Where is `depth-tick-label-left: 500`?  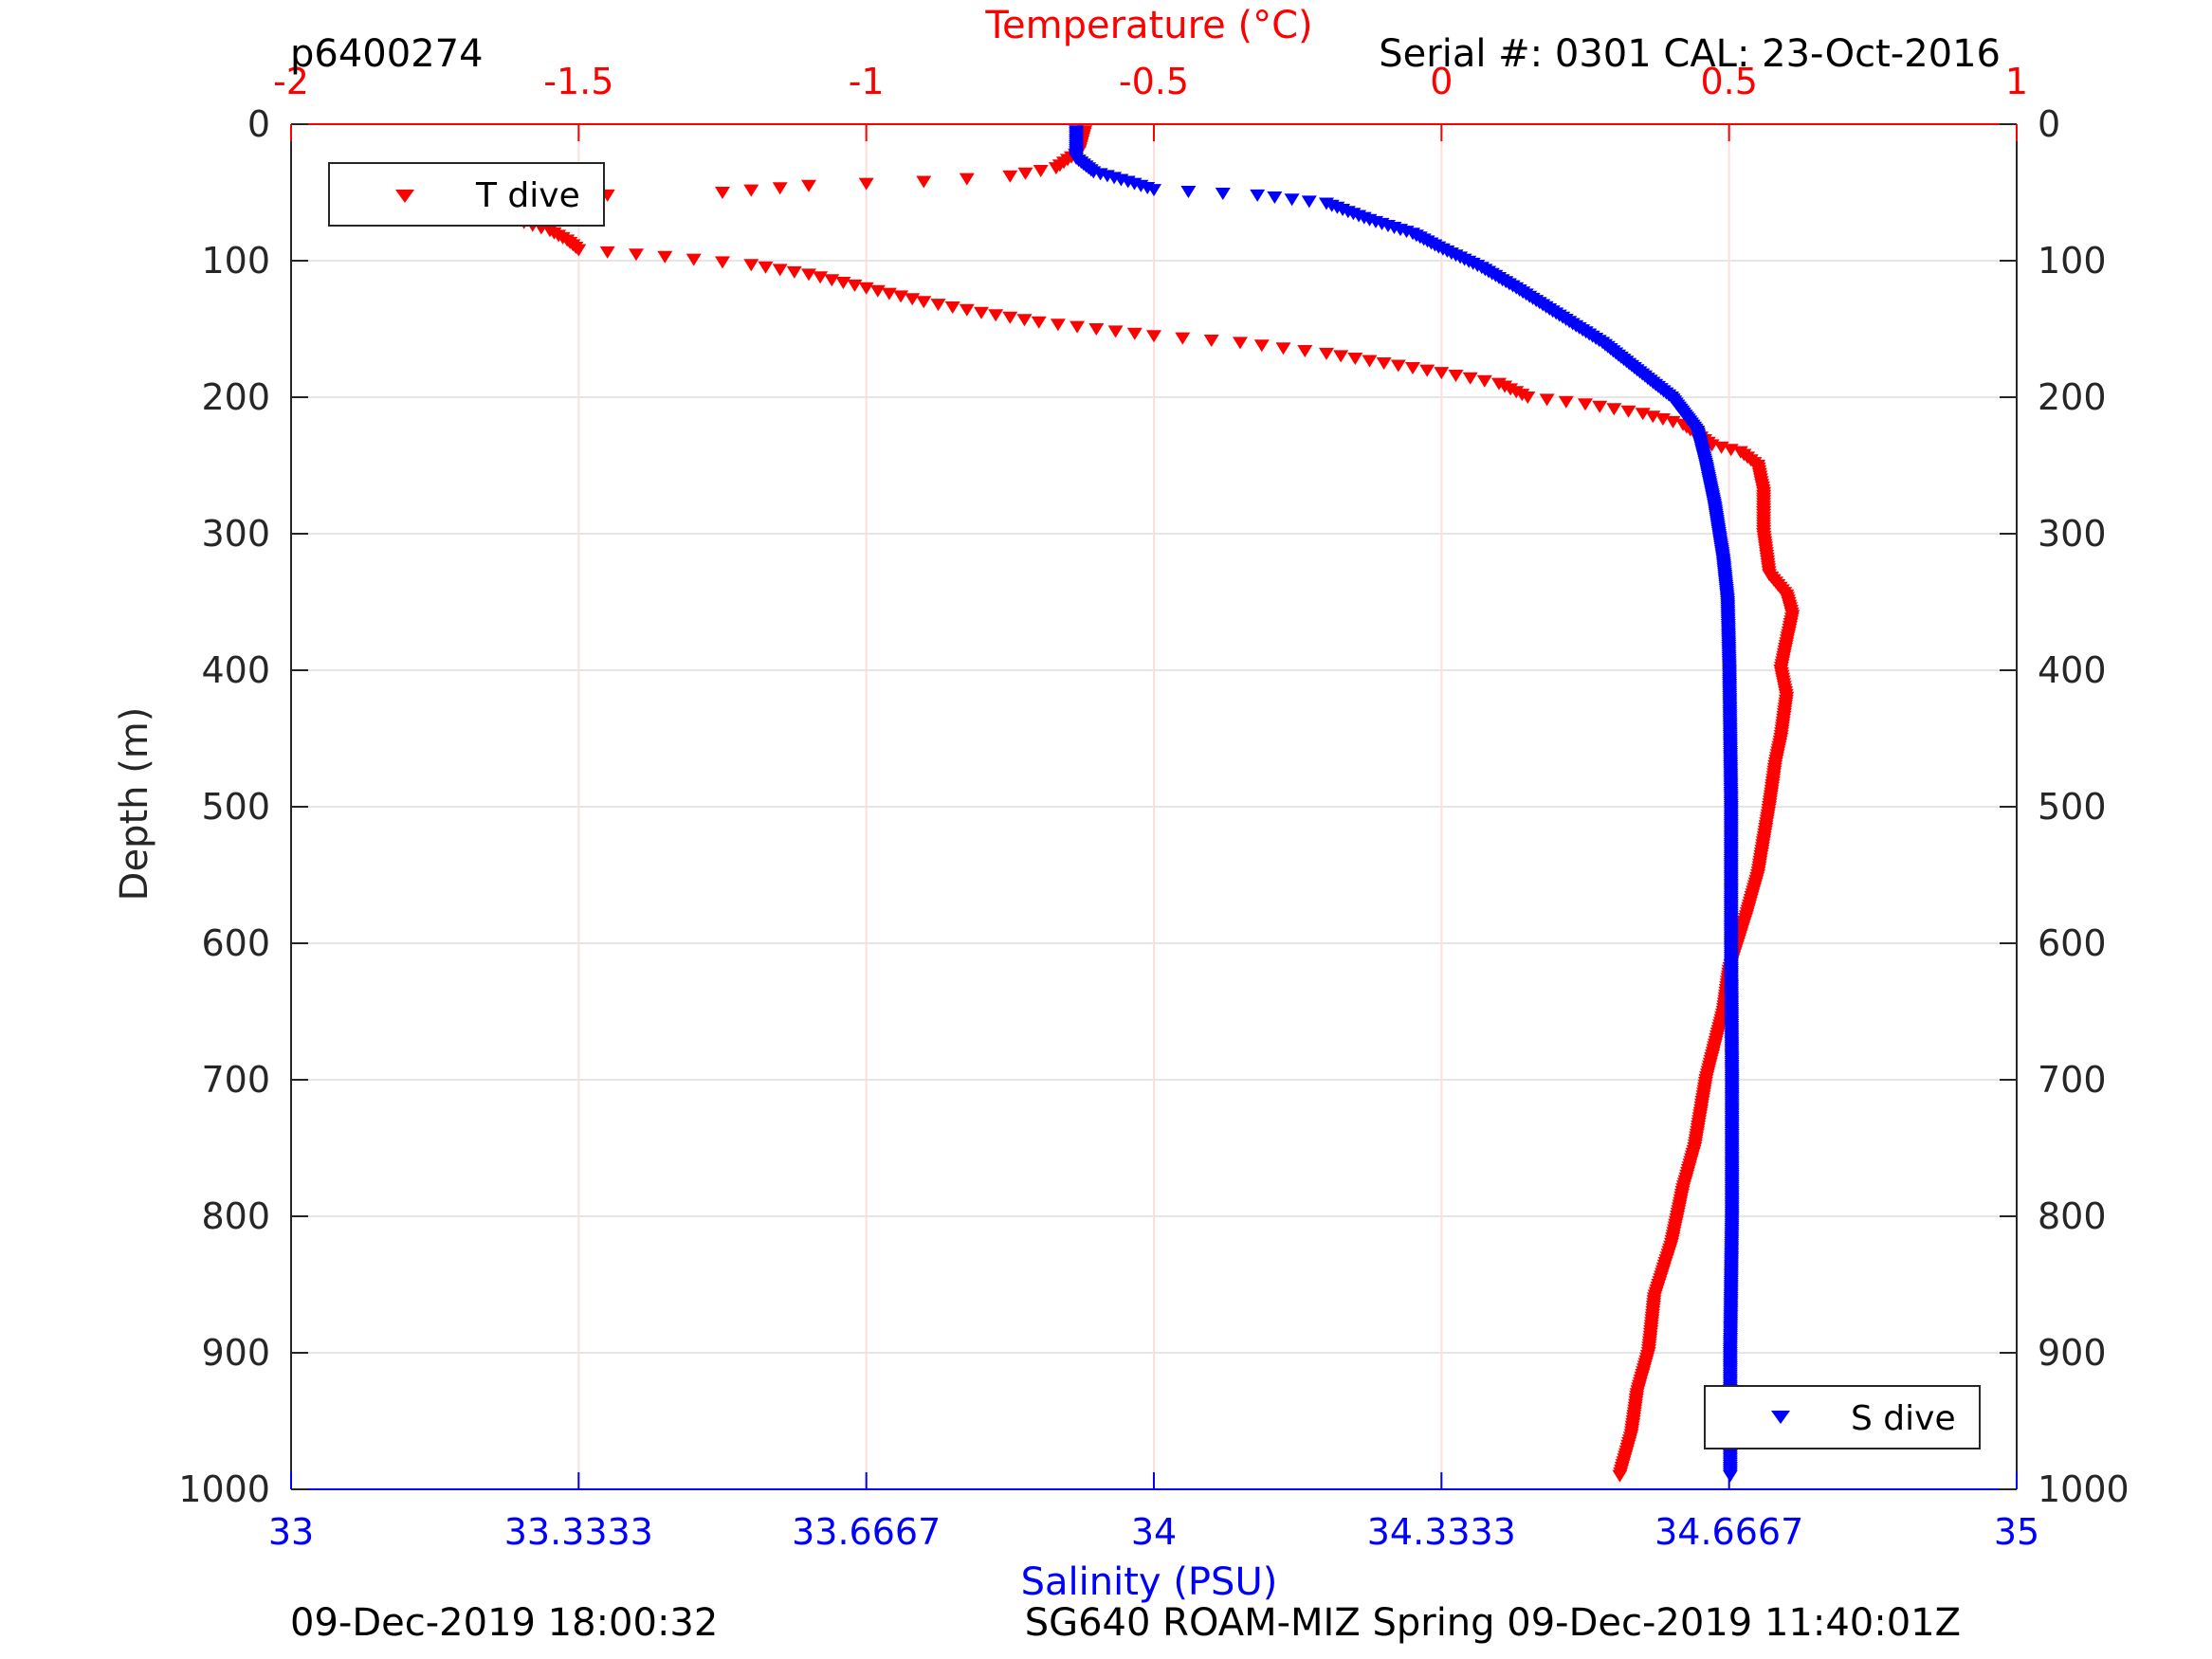
depth-tick-label-left: 500 is located at coordinates (235, 807).